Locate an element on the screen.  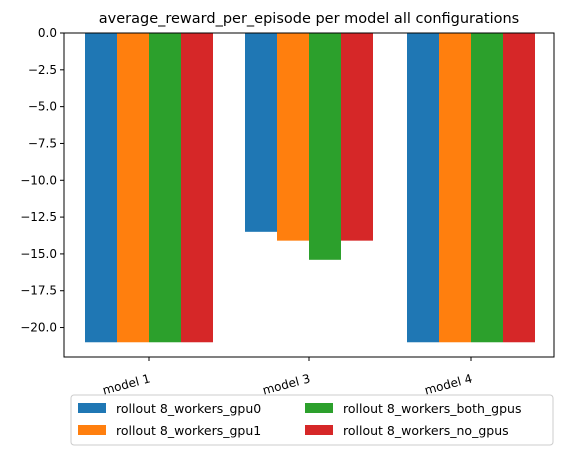
x-tick-label: model 4 is located at coordinates (448, 384).